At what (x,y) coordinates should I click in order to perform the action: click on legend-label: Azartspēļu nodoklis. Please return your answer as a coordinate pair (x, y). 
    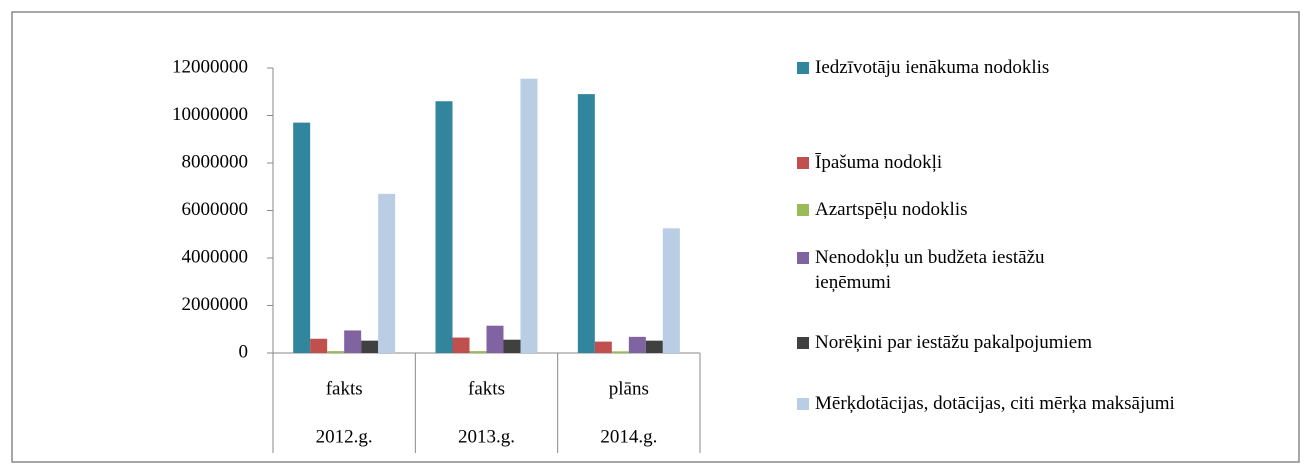
    Looking at the image, I should click on (891, 209).